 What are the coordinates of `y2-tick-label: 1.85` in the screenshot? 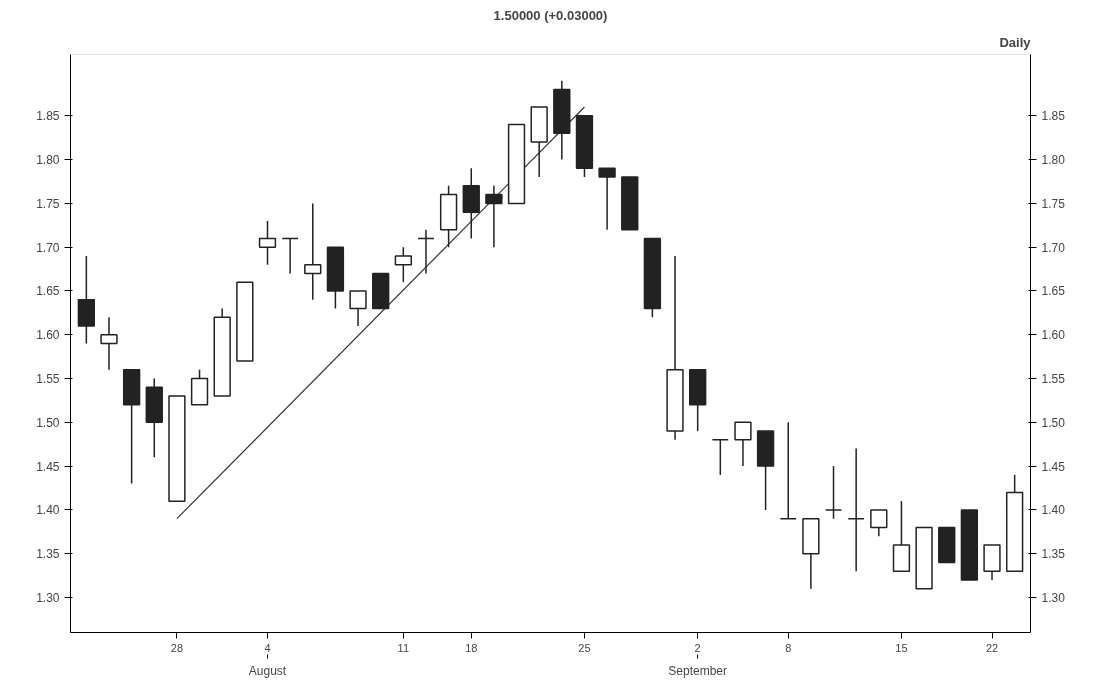 It's located at (1053, 116).